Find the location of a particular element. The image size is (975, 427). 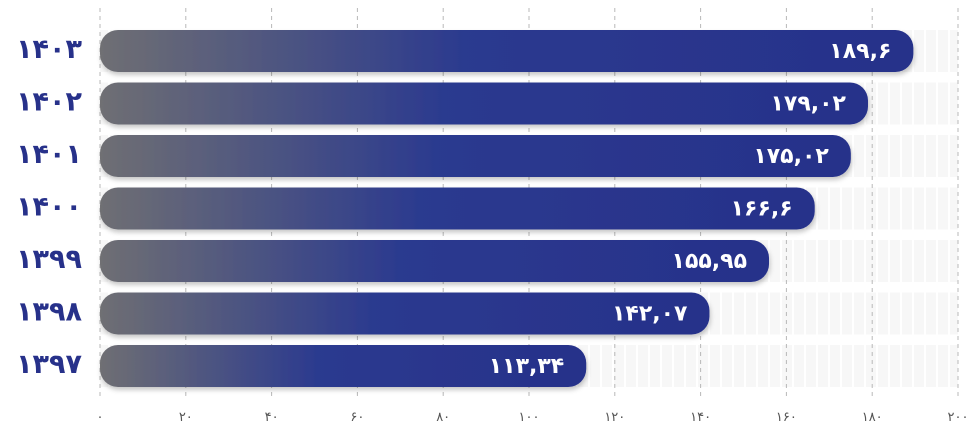

bar-value-label: ۱۴۲,۰۷ is located at coordinates (650, 314).